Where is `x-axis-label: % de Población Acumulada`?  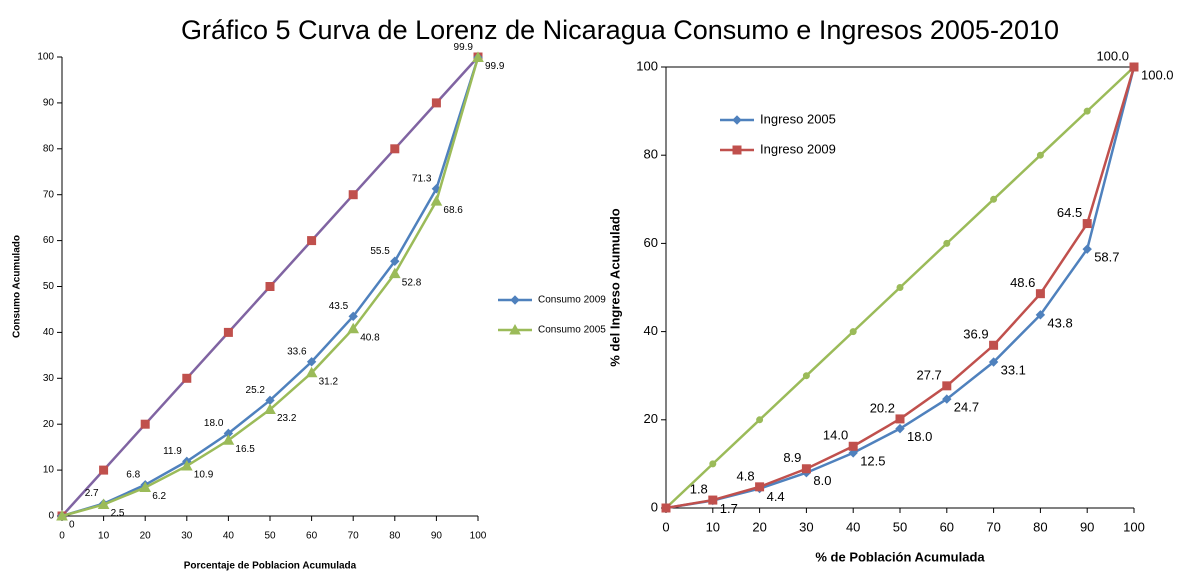 x-axis-label: % de Población Acumulada is located at coordinates (900, 556).